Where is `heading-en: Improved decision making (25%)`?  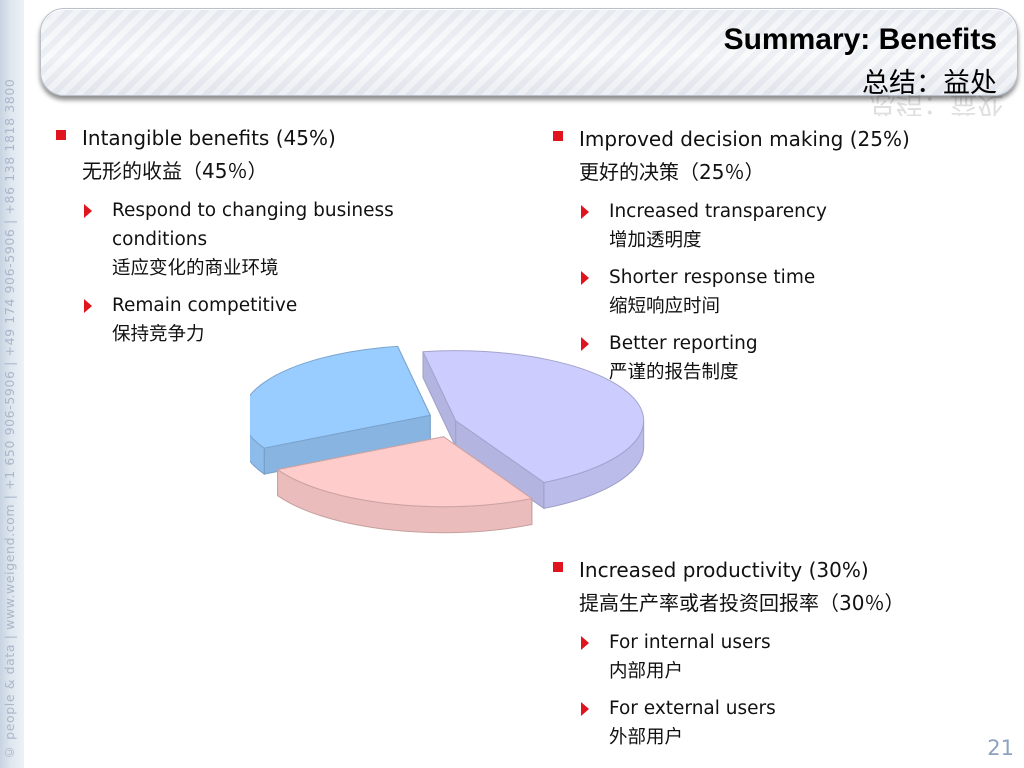
heading-en: Improved decision making (25%) is located at coordinates (744, 139).